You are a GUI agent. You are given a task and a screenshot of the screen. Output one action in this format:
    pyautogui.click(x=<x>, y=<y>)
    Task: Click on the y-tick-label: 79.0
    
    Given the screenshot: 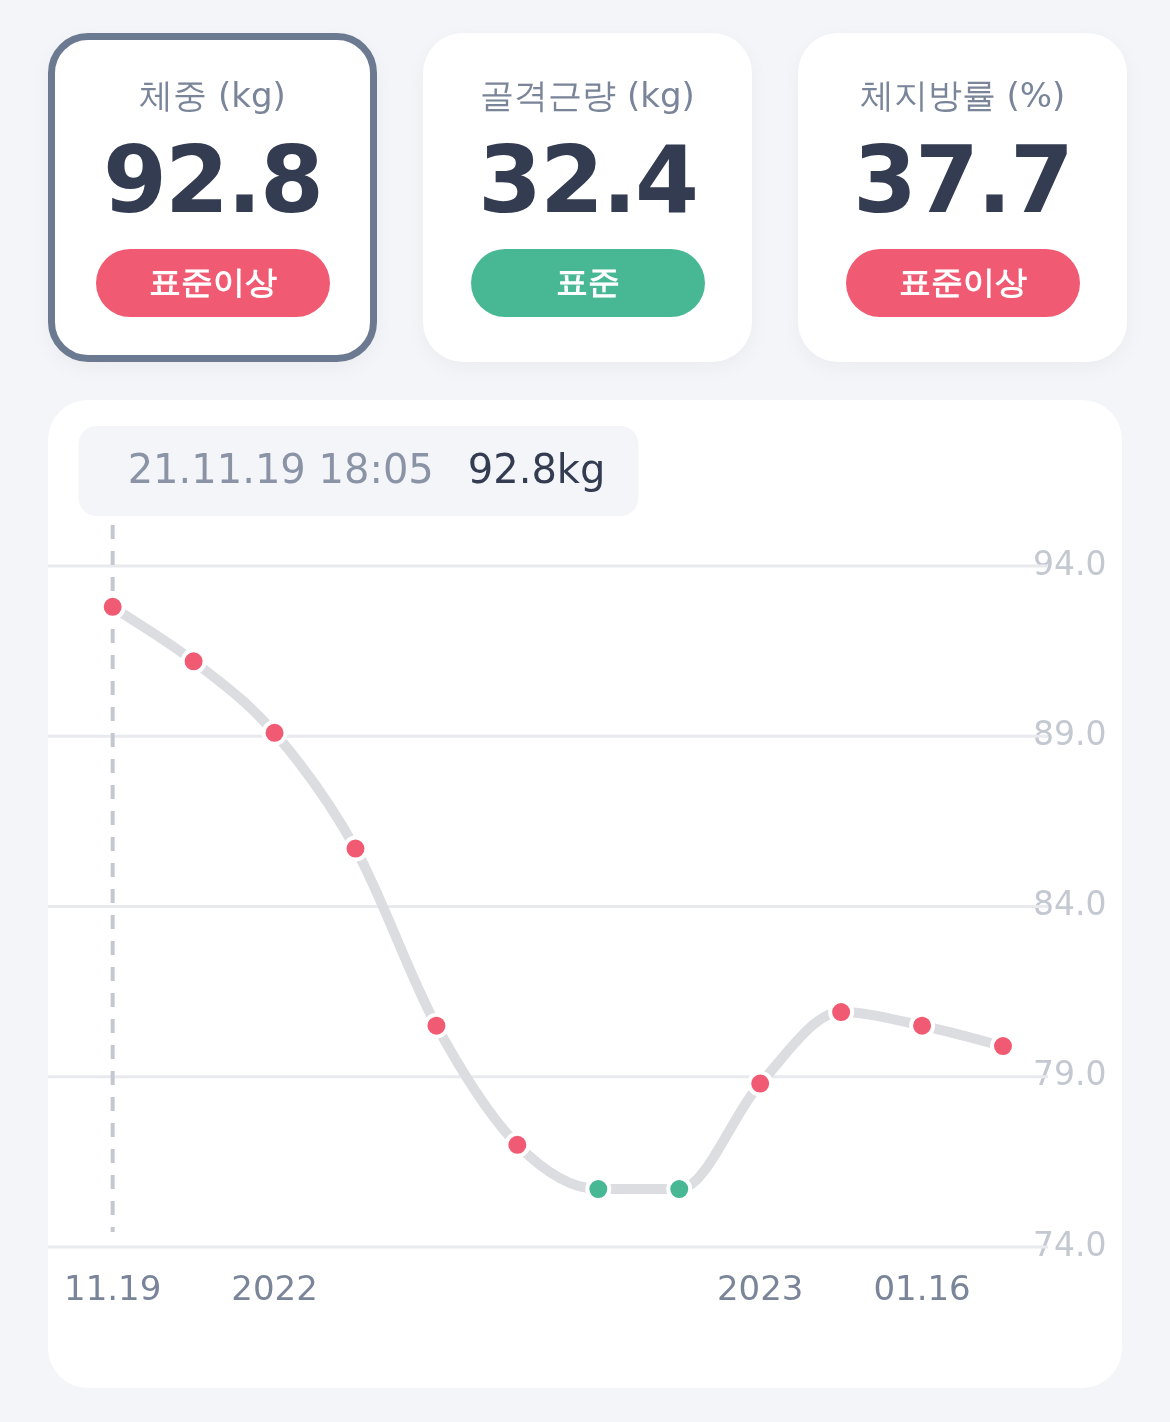 What is the action you would take?
    pyautogui.click(x=1070, y=1074)
    